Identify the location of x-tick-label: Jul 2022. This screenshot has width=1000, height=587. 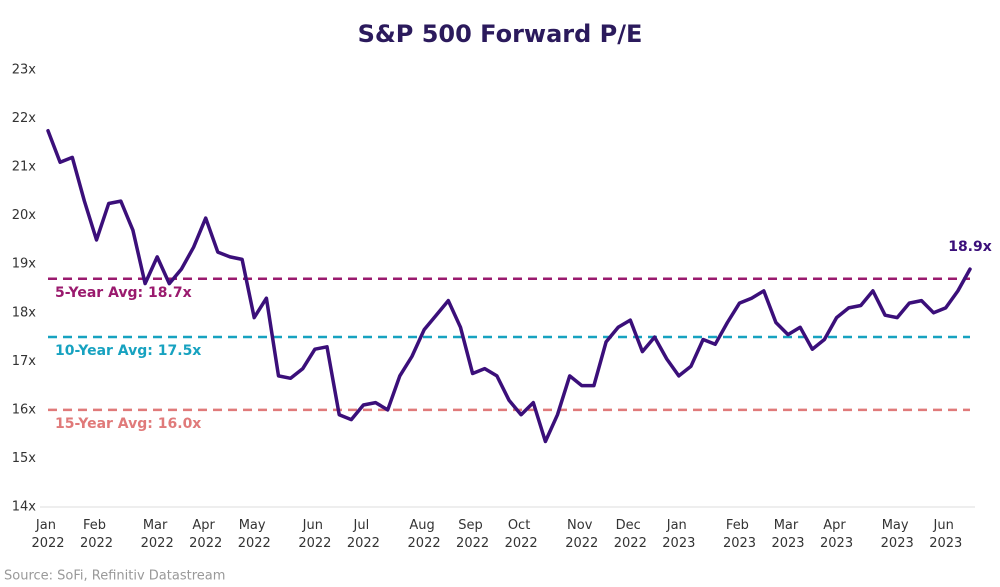
(363, 534).